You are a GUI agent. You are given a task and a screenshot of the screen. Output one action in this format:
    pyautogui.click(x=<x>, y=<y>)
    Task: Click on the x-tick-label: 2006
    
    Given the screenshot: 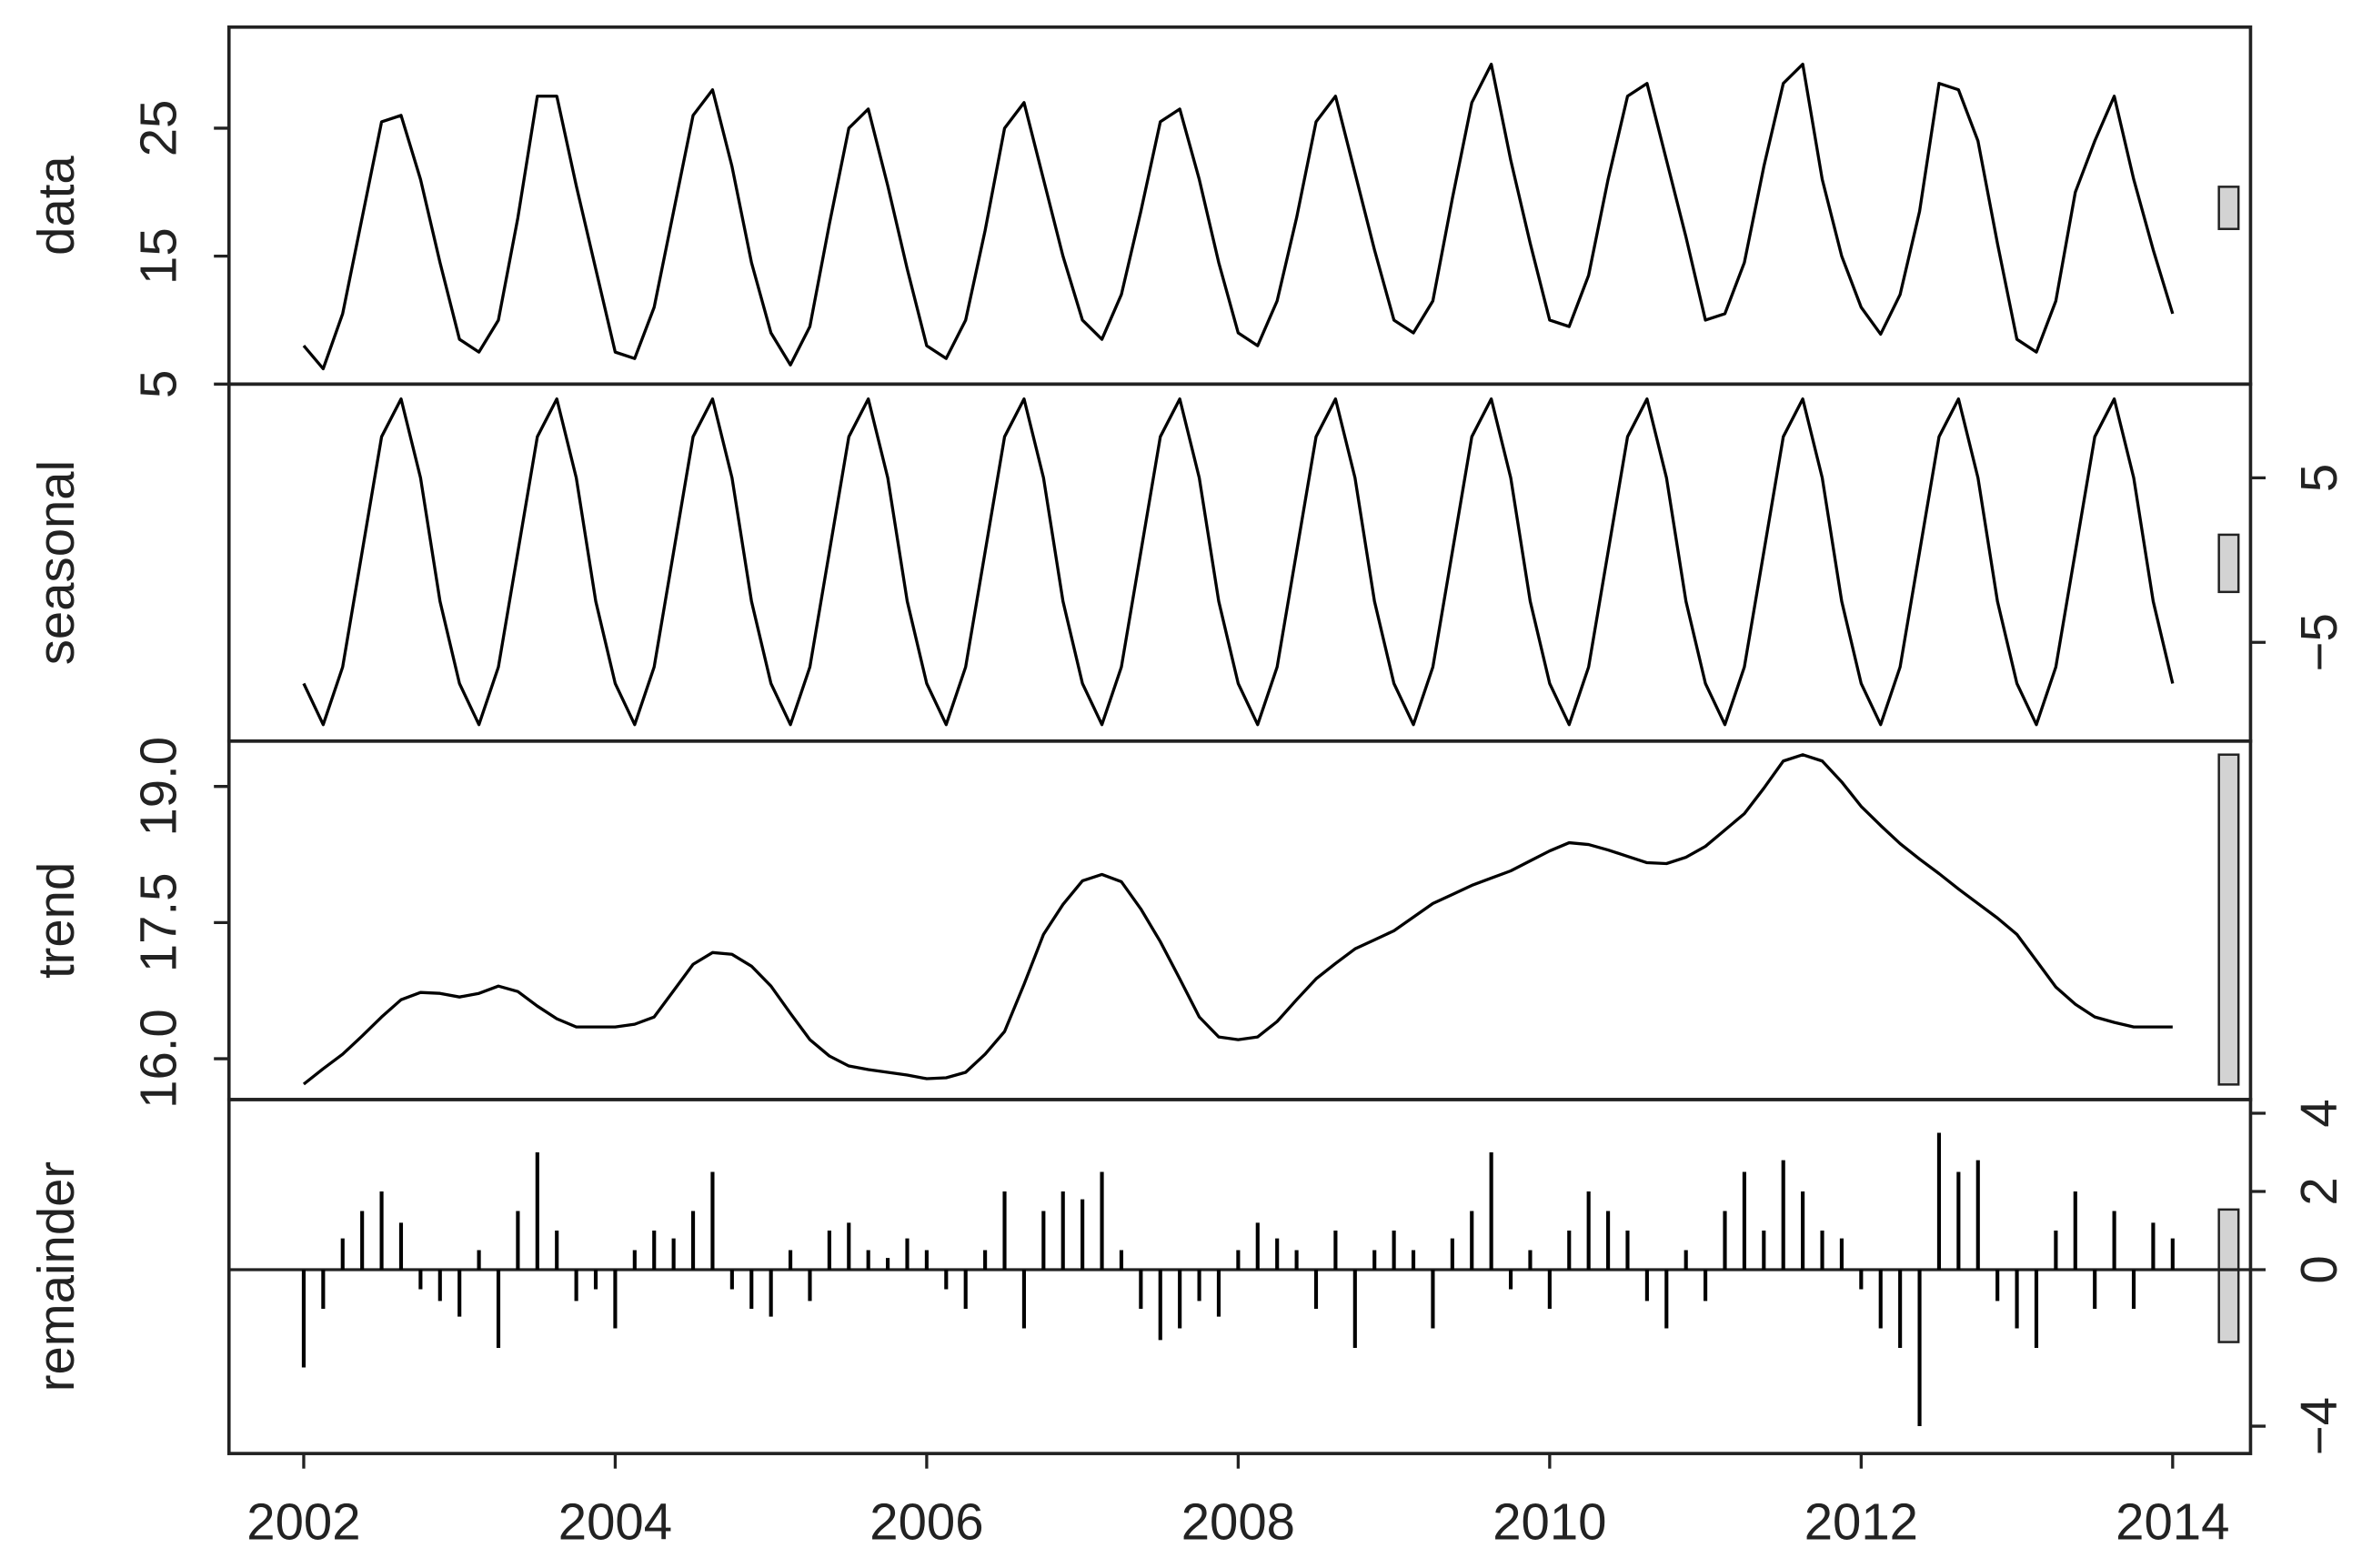 What is the action you would take?
    pyautogui.click(x=926, y=1522)
    